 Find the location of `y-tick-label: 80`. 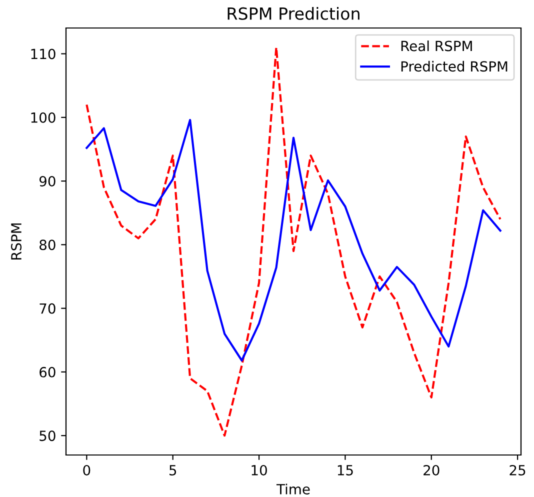

y-tick-label: 80 is located at coordinates (48, 245).